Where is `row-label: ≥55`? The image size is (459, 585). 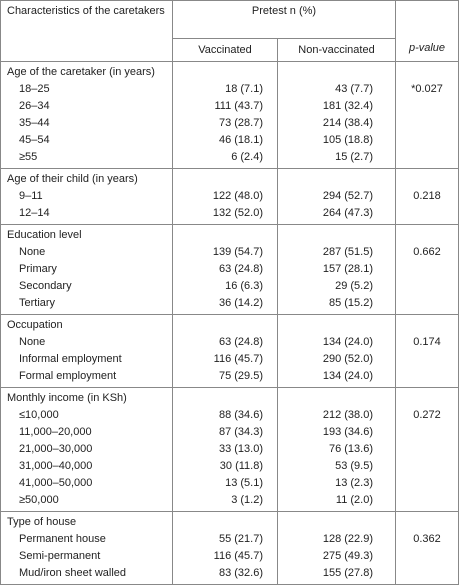
row-label: ≥55 is located at coordinates (86, 159).